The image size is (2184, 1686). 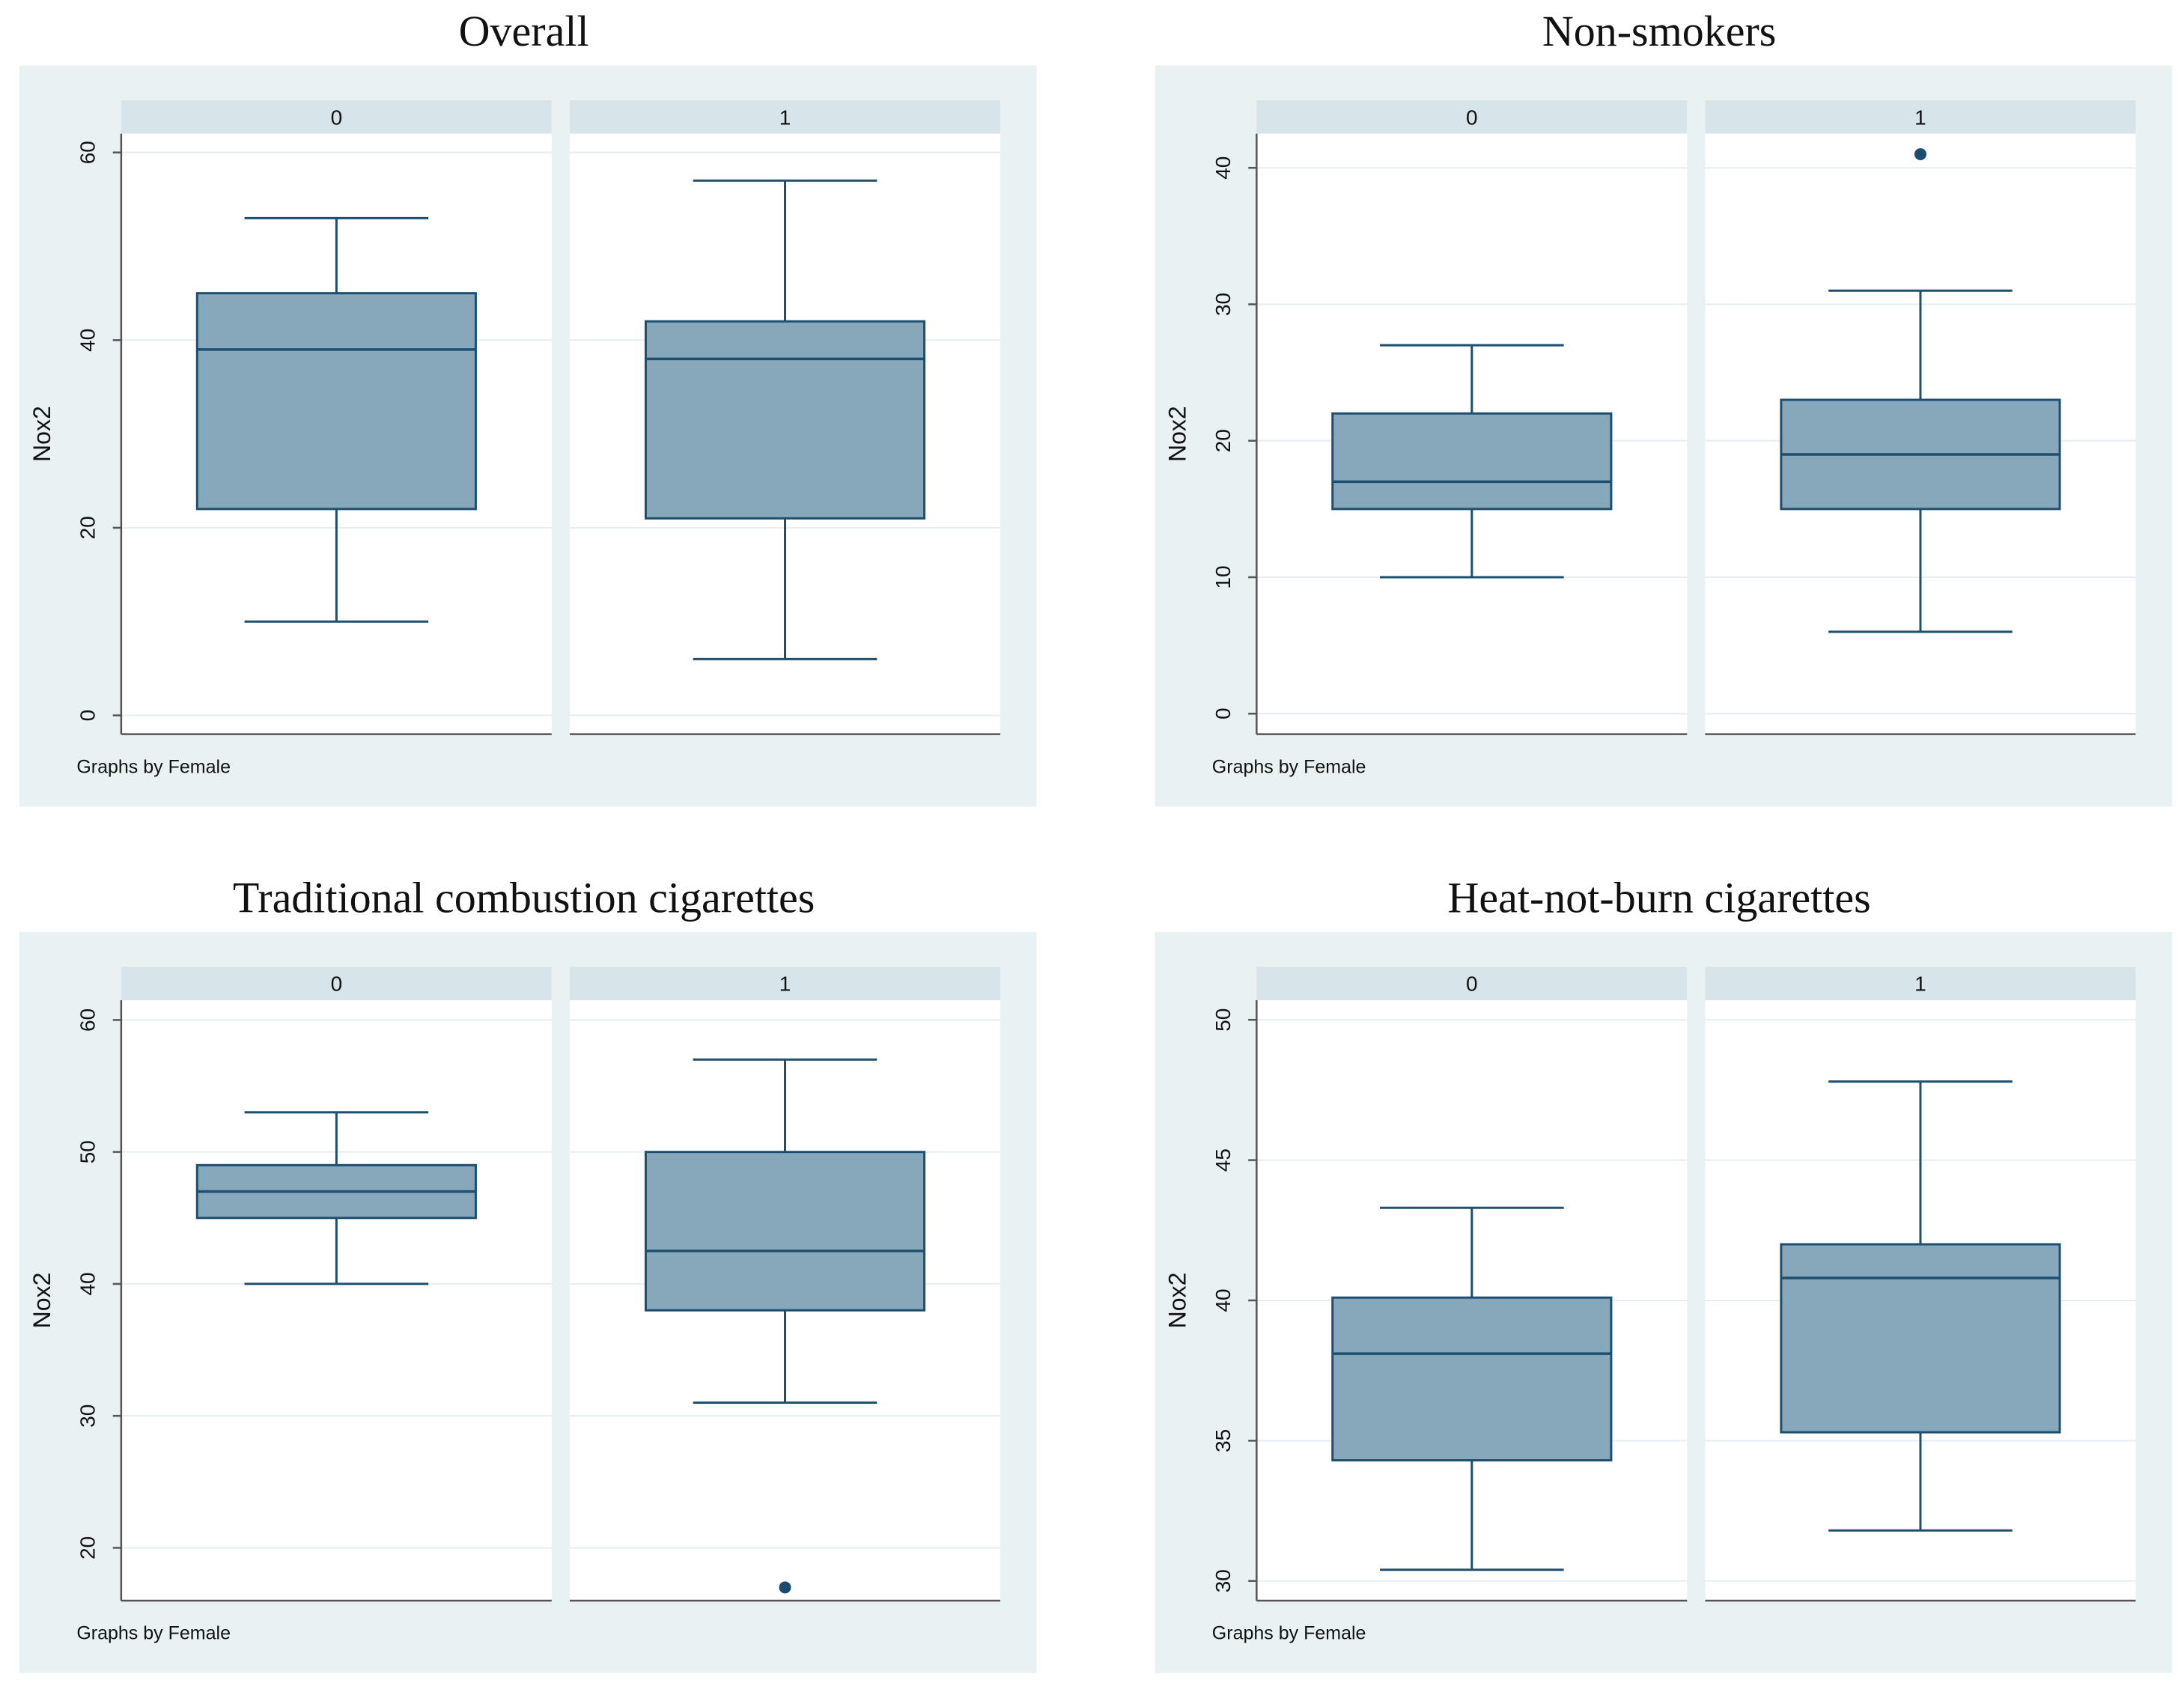 I want to click on y-tick-label: 45, so click(x=1223, y=1160).